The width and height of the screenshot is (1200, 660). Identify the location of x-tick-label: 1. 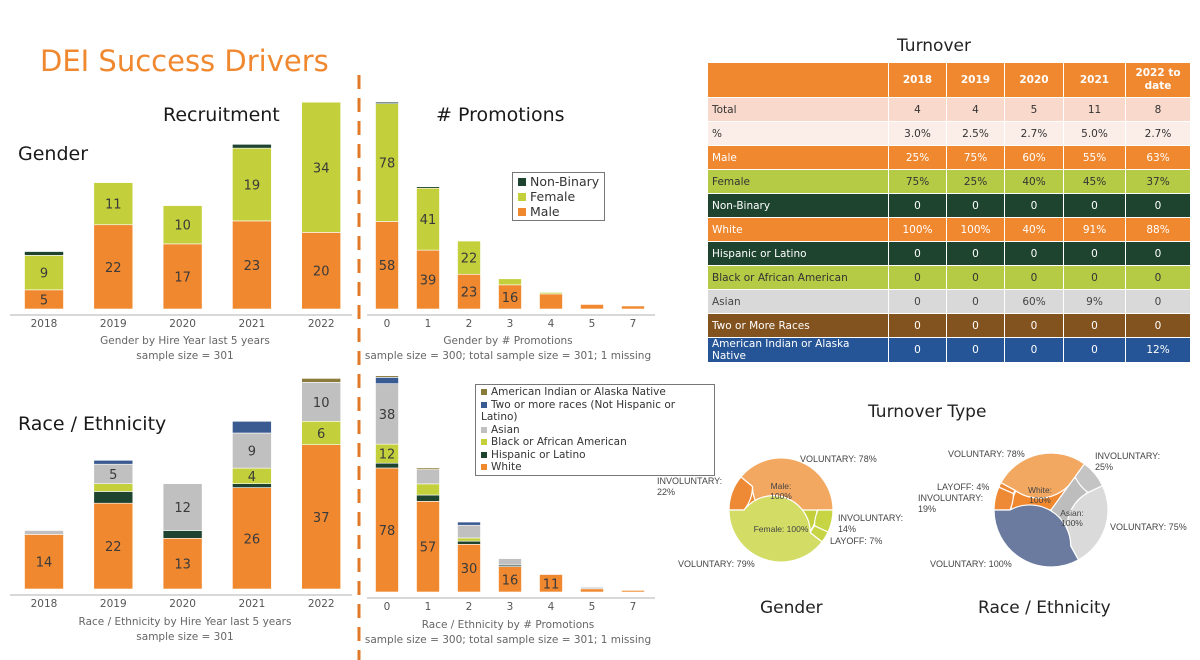
(428, 607).